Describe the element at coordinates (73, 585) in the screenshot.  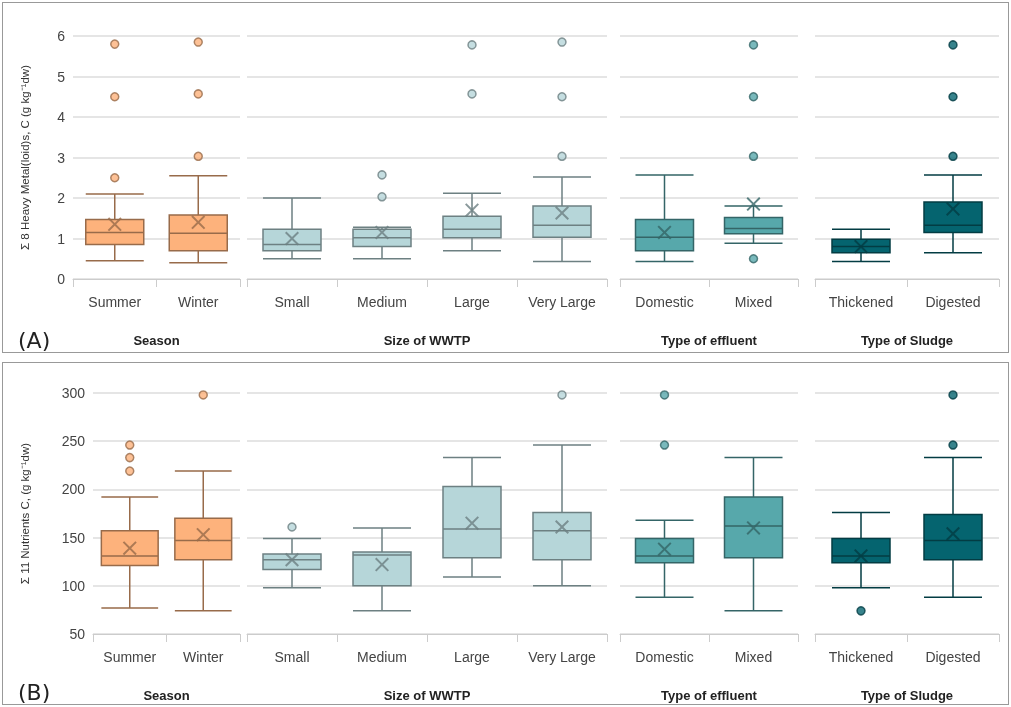
I see `y-tick-label: 100` at that location.